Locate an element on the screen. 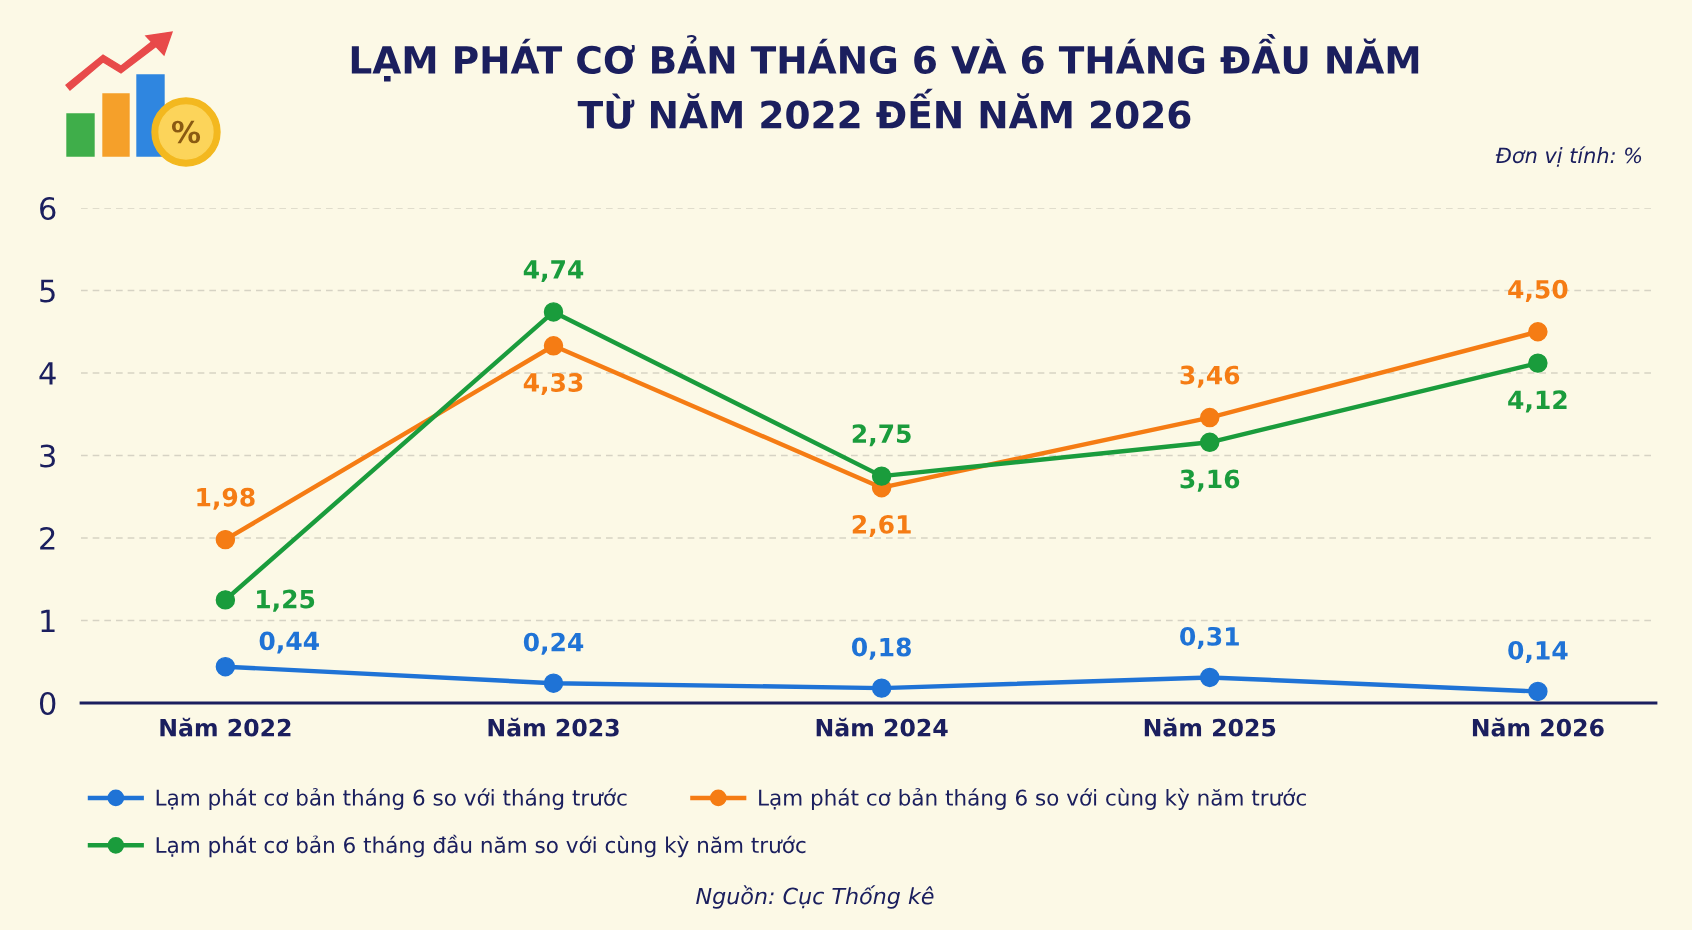  x-tick-label: Năm 2026 is located at coordinates (1538, 727).